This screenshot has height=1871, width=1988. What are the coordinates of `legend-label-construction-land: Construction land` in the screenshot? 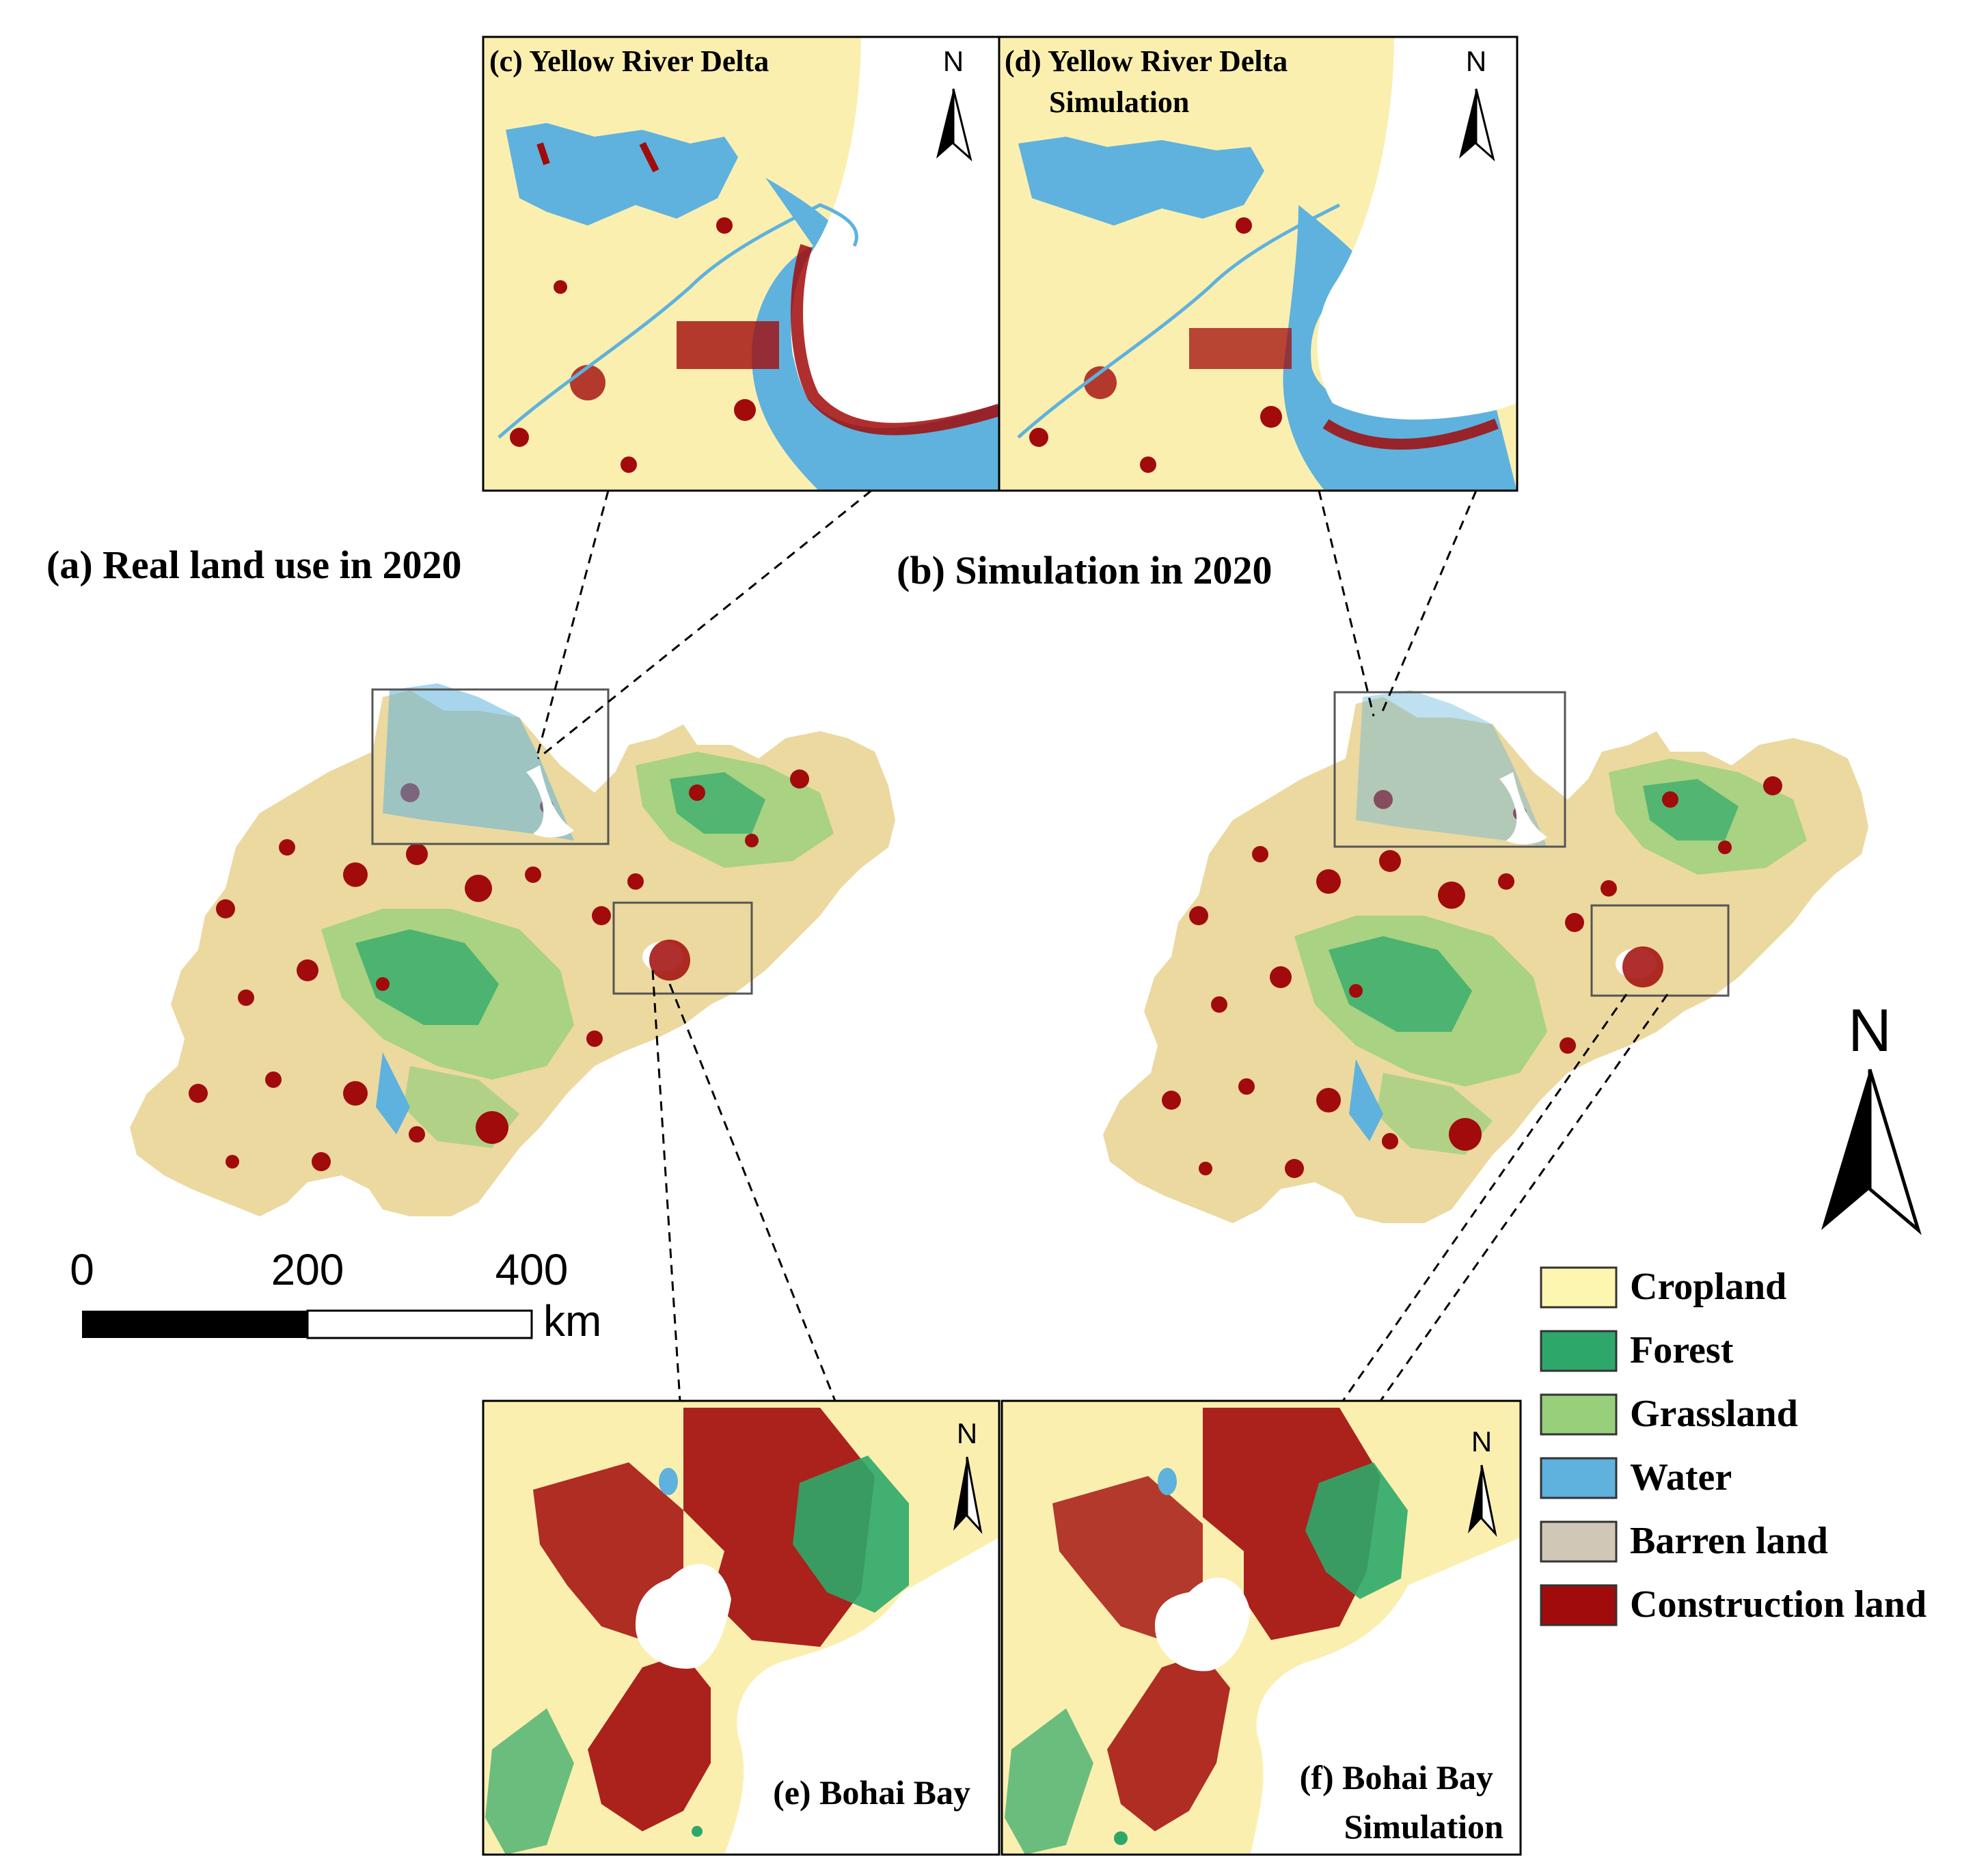 It's located at (1778, 1605).